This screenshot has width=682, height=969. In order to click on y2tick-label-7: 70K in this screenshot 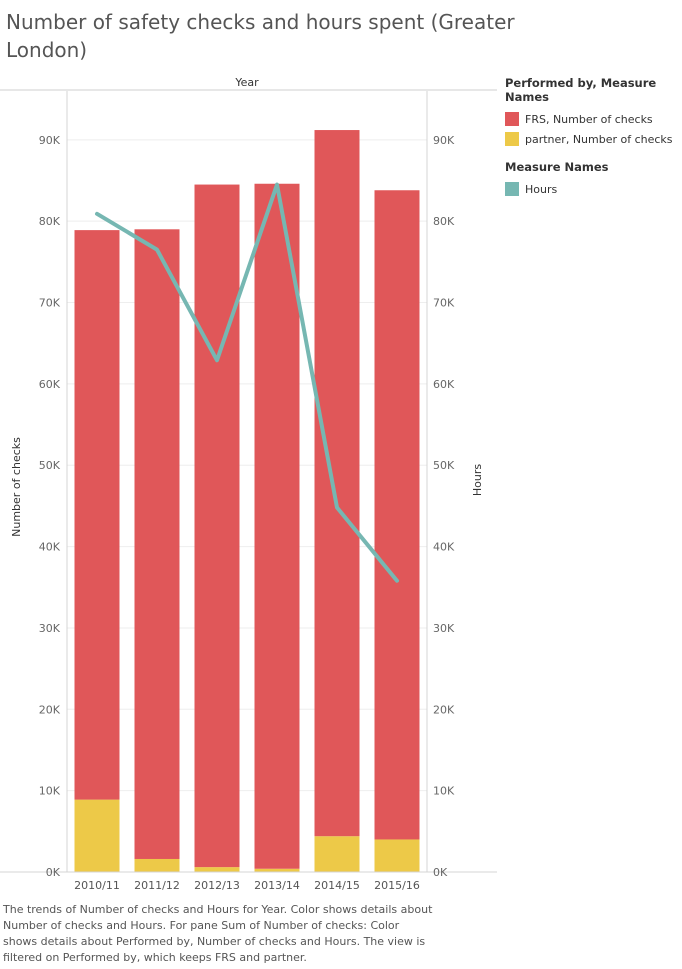, I will do `click(444, 303)`.